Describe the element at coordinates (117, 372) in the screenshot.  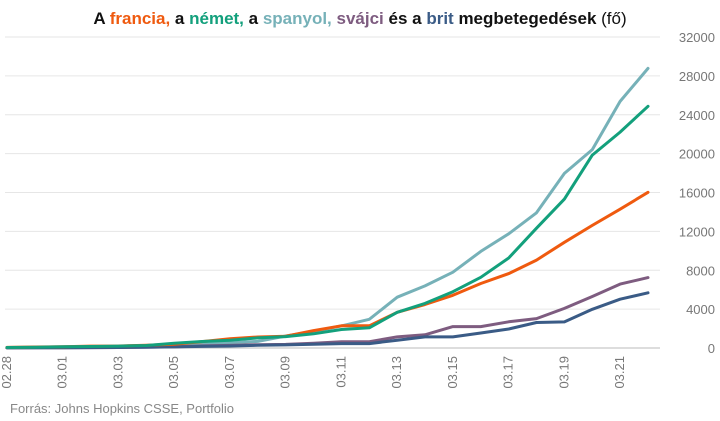
I see `x-tick-label: 03.03` at that location.